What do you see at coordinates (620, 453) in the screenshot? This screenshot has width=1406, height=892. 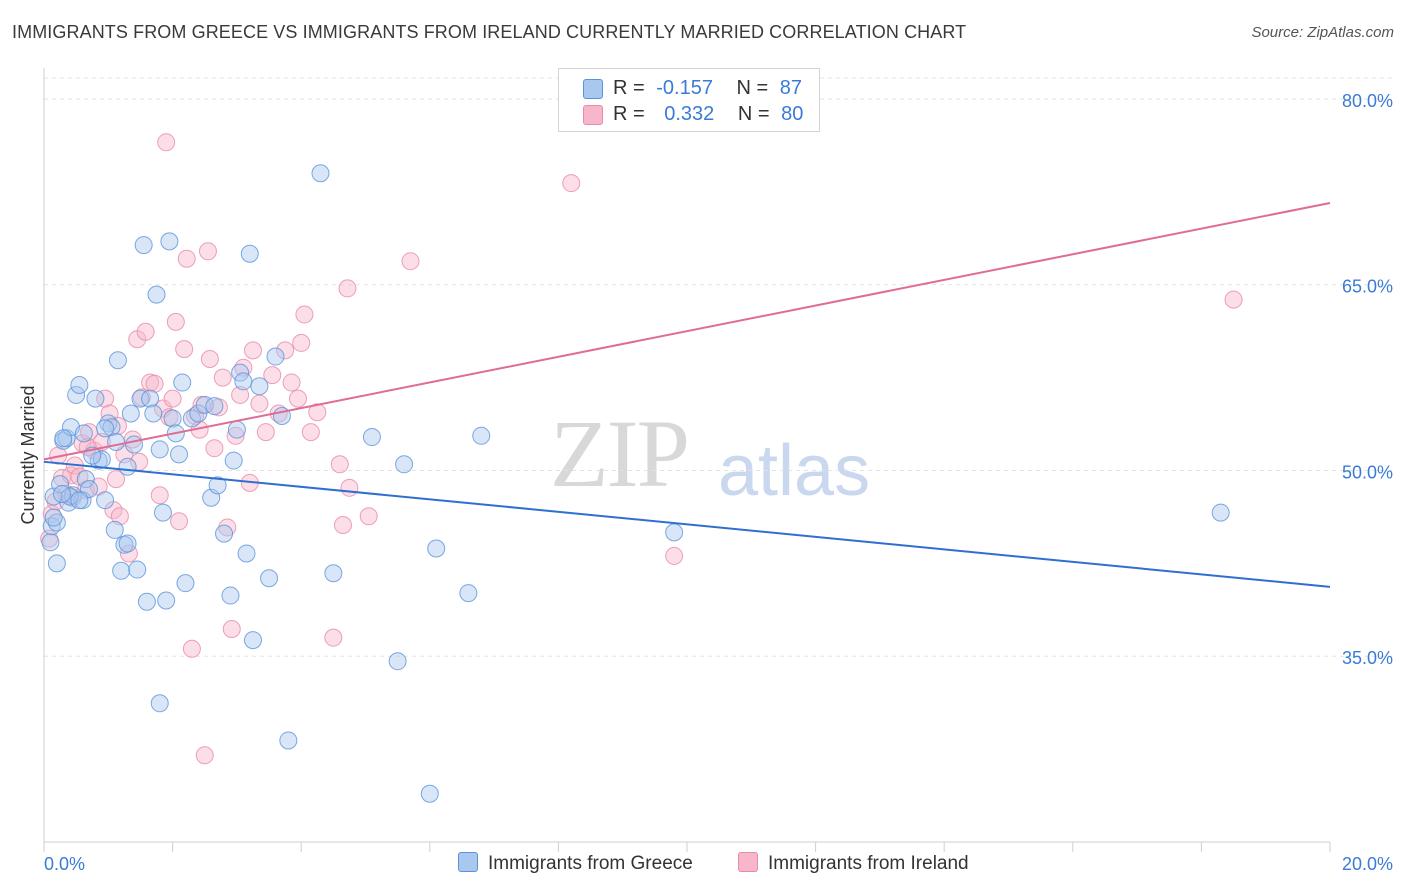 I see `watermark-zip: ZIP` at bounding box center [620, 453].